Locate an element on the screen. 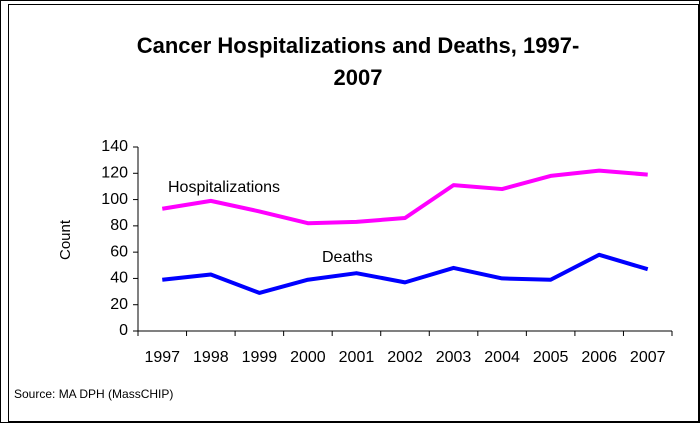 The width and height of the screenshot is (700, 423). y-tick-label: 120 is located at coordinates (114, 173).